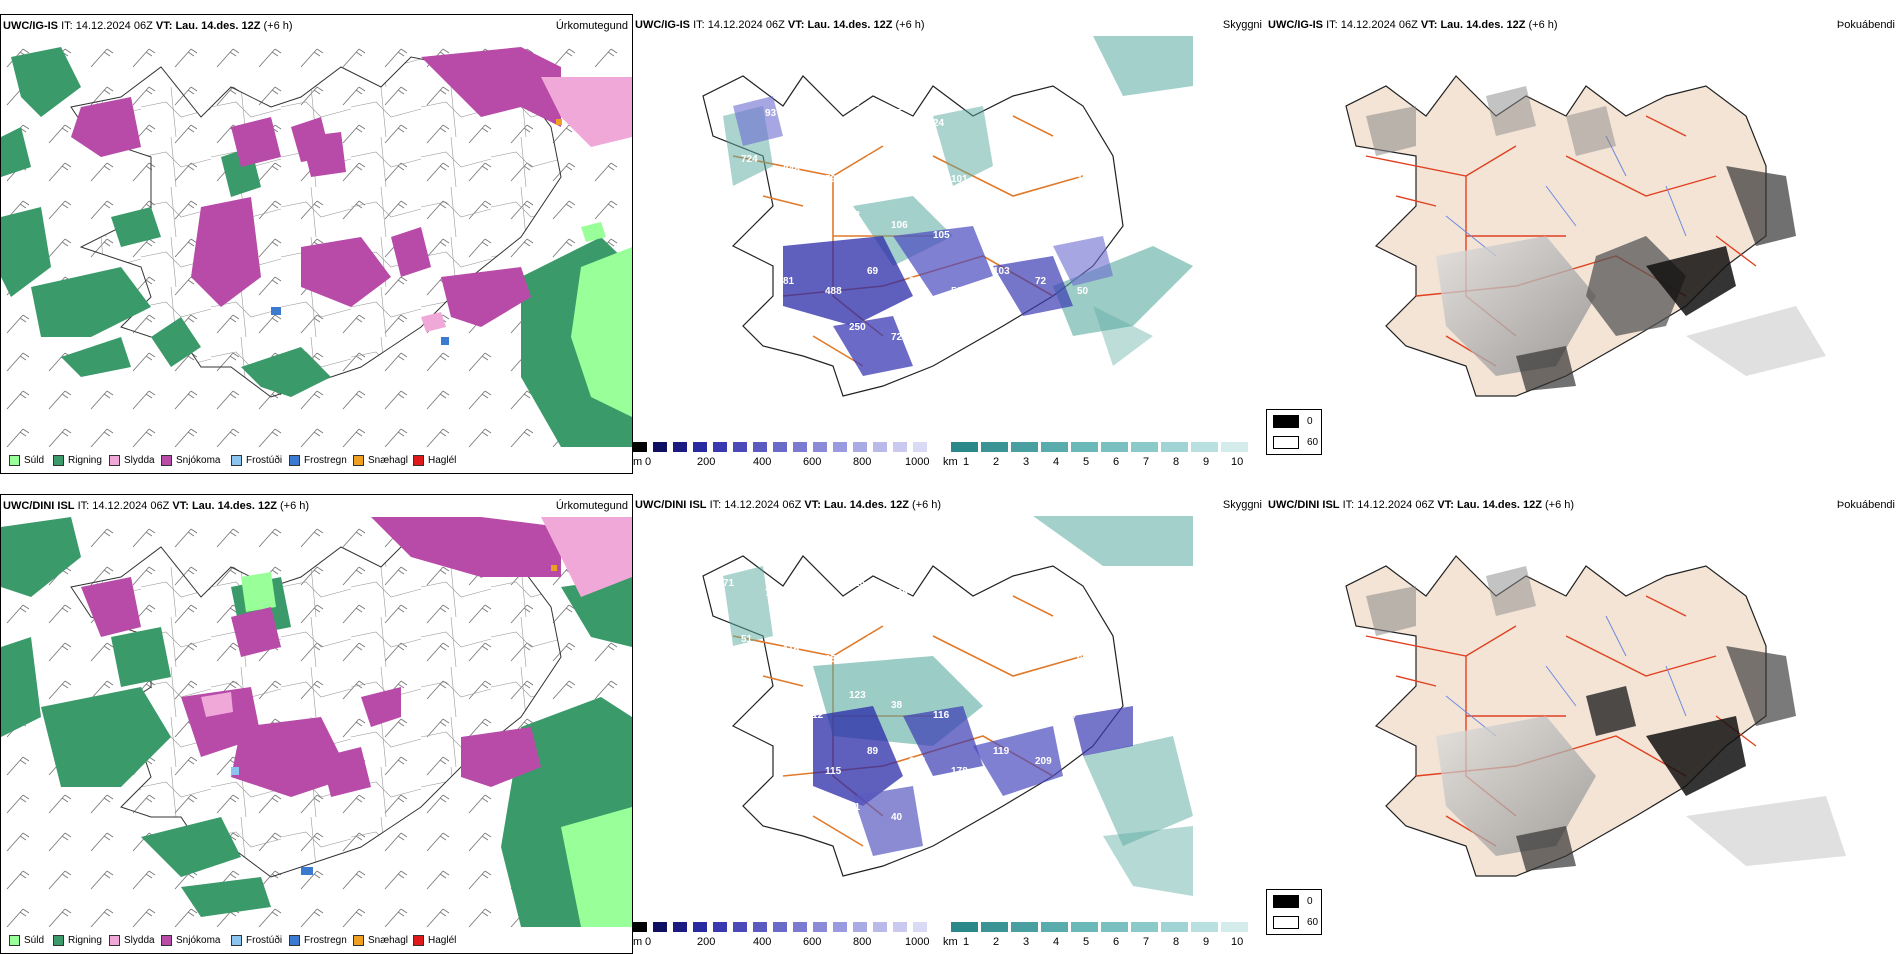 This screenshot has height=954, width=1900. Describe the element at coordinates (1056, 462) in the screenshot. I see `colorbar-tick: 4` at that location.